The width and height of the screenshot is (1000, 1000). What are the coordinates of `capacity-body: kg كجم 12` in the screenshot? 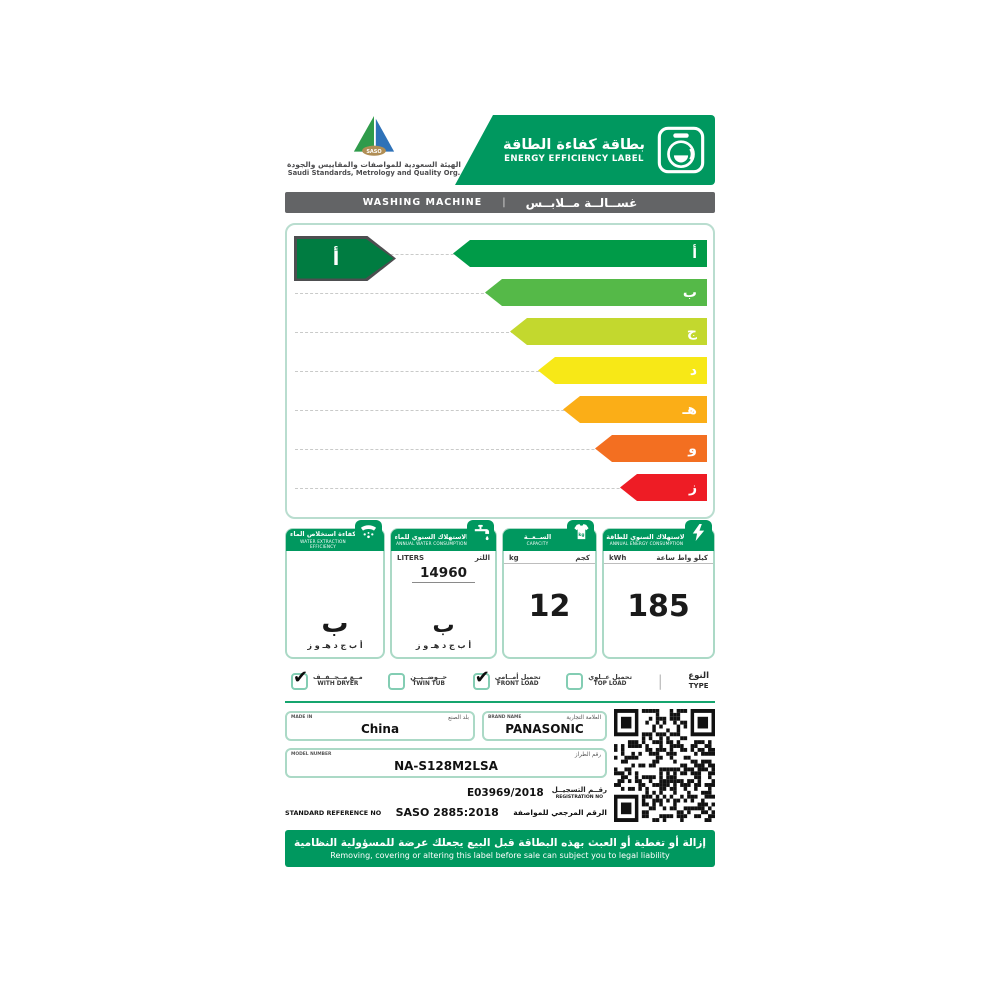 It's located at (549, 604).